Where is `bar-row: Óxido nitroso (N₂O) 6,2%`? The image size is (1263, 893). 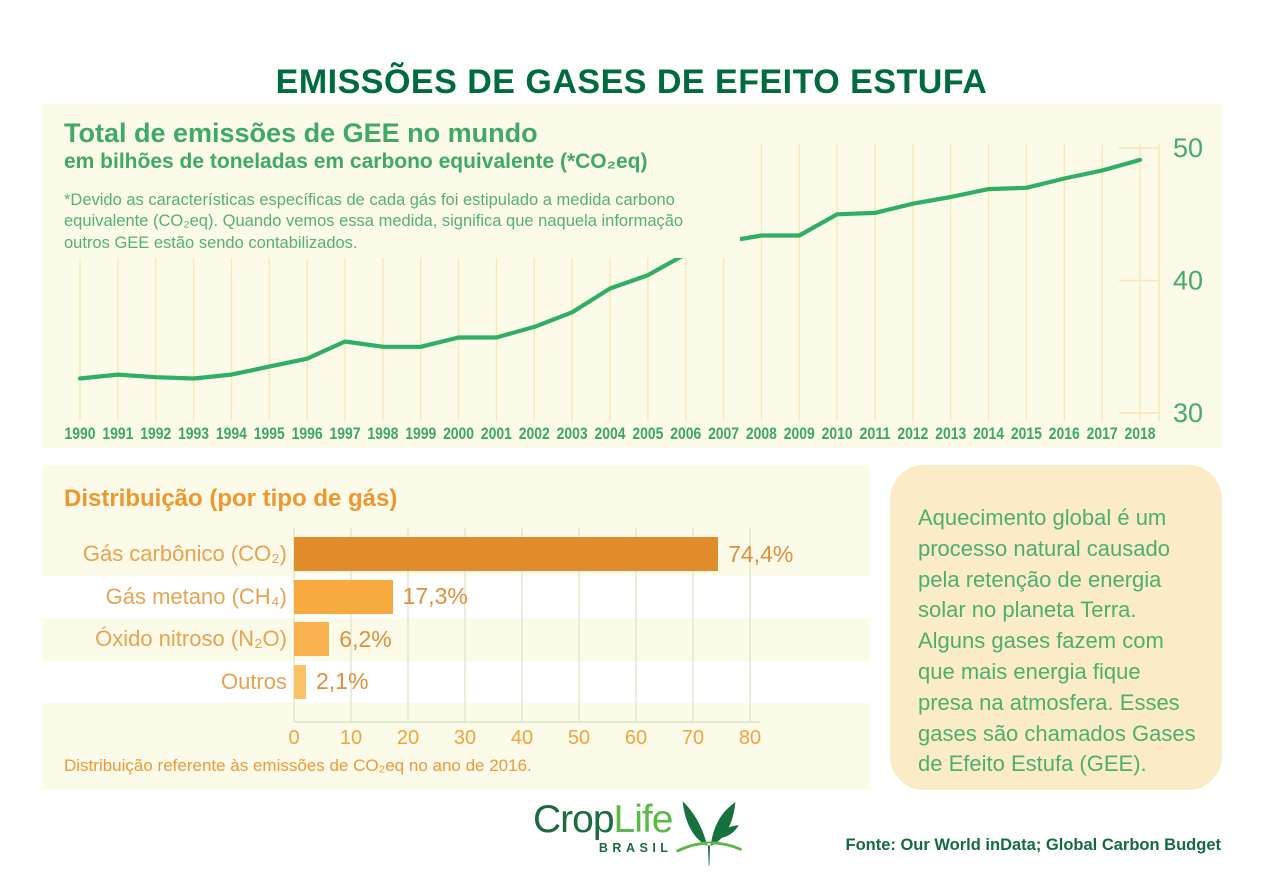 bar-row: Óxido nitroso (N₂O) 6,2% is located at coordinates (456, 639).